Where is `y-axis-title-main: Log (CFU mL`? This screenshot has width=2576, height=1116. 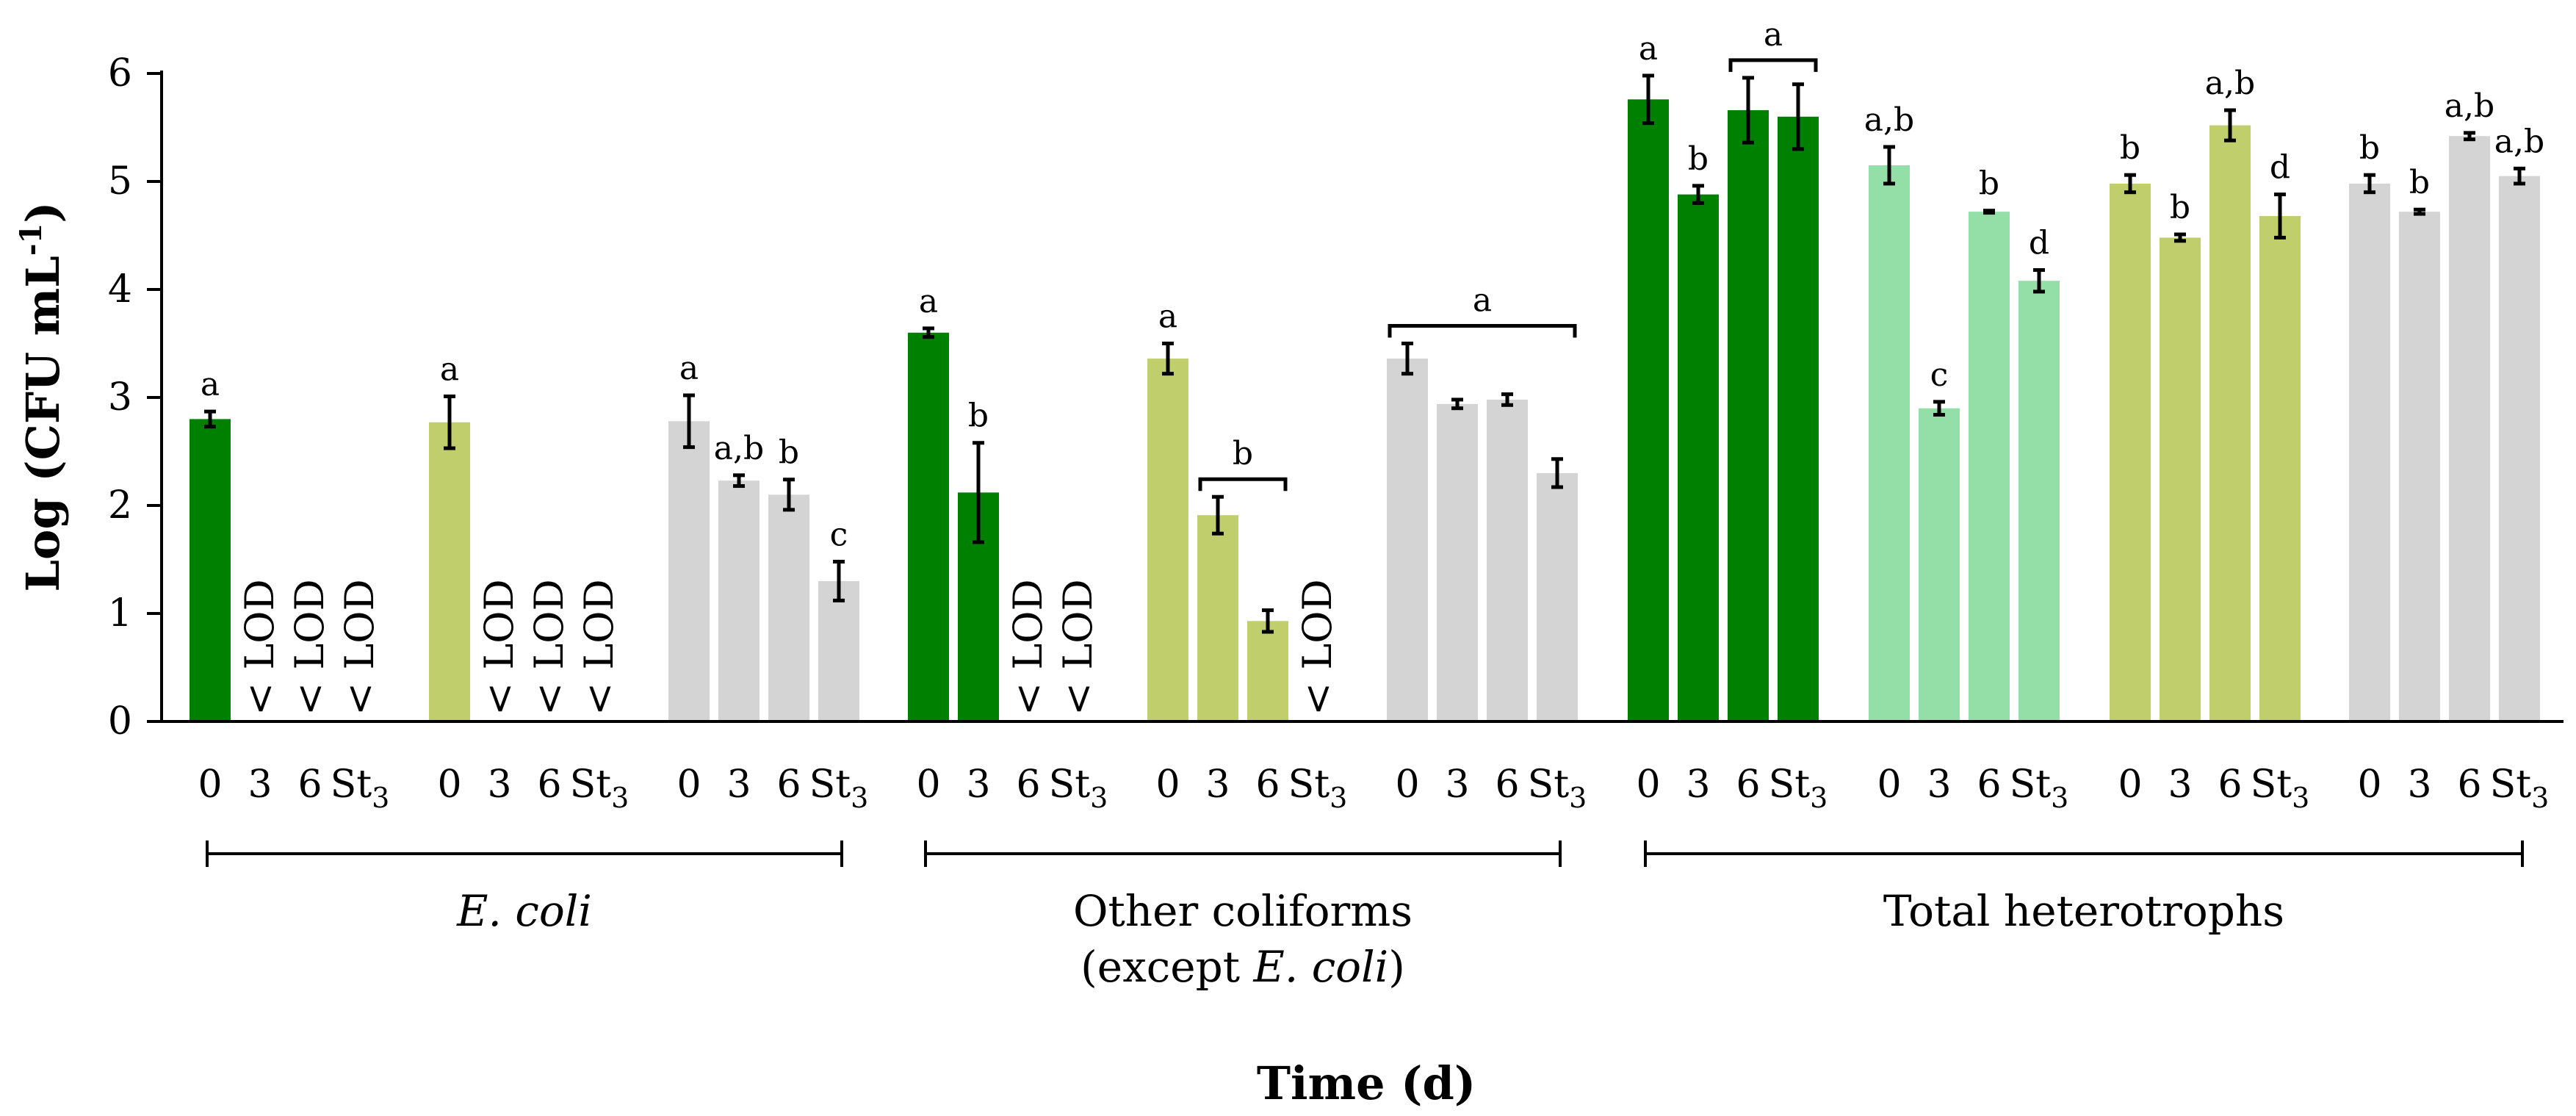
y-axis-title-main: Log (CFU mL is located at coordinates (43, 423).